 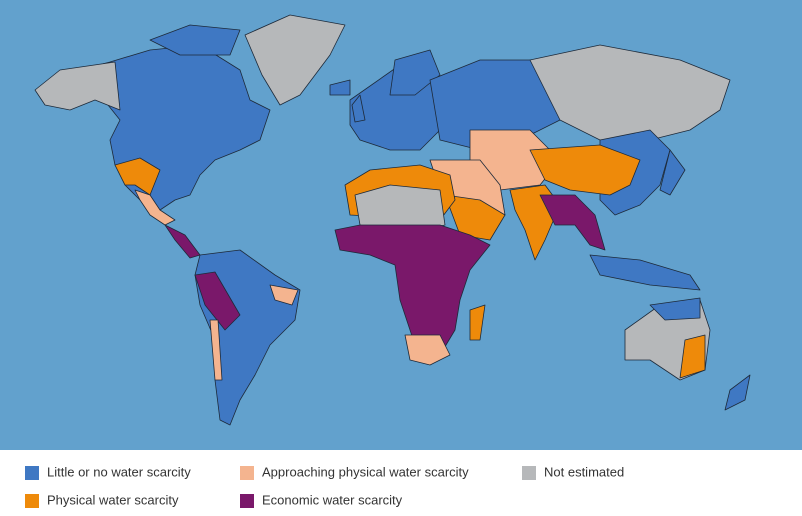 What do you see at coordinates (477, 322) in the screenshot?
I see `madagascar` at bounding box center [477, 322].